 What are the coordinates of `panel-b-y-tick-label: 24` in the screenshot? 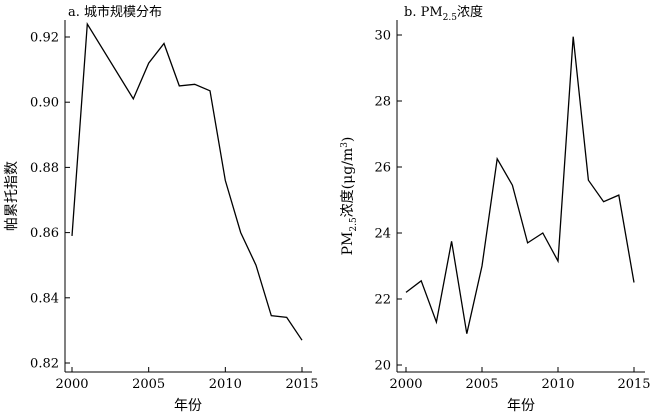 It's located at (382, 234).